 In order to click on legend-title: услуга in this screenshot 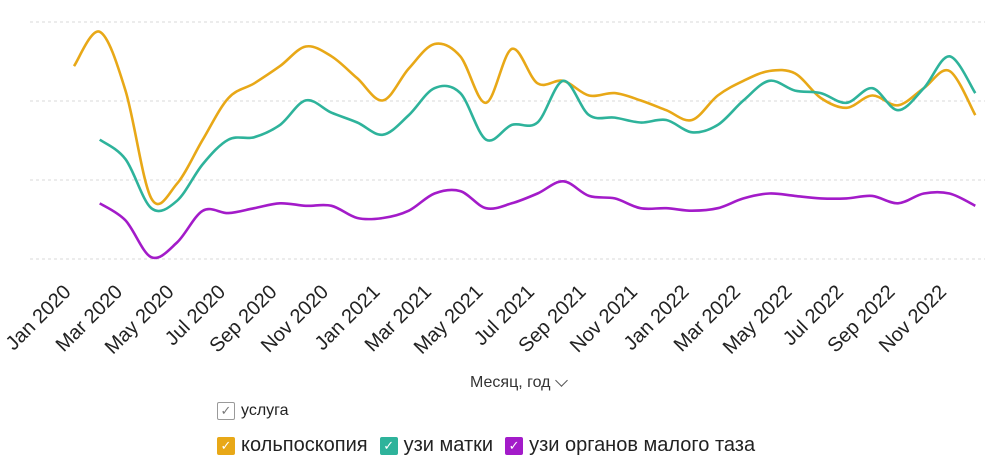, I will do `click(265, 410)`.